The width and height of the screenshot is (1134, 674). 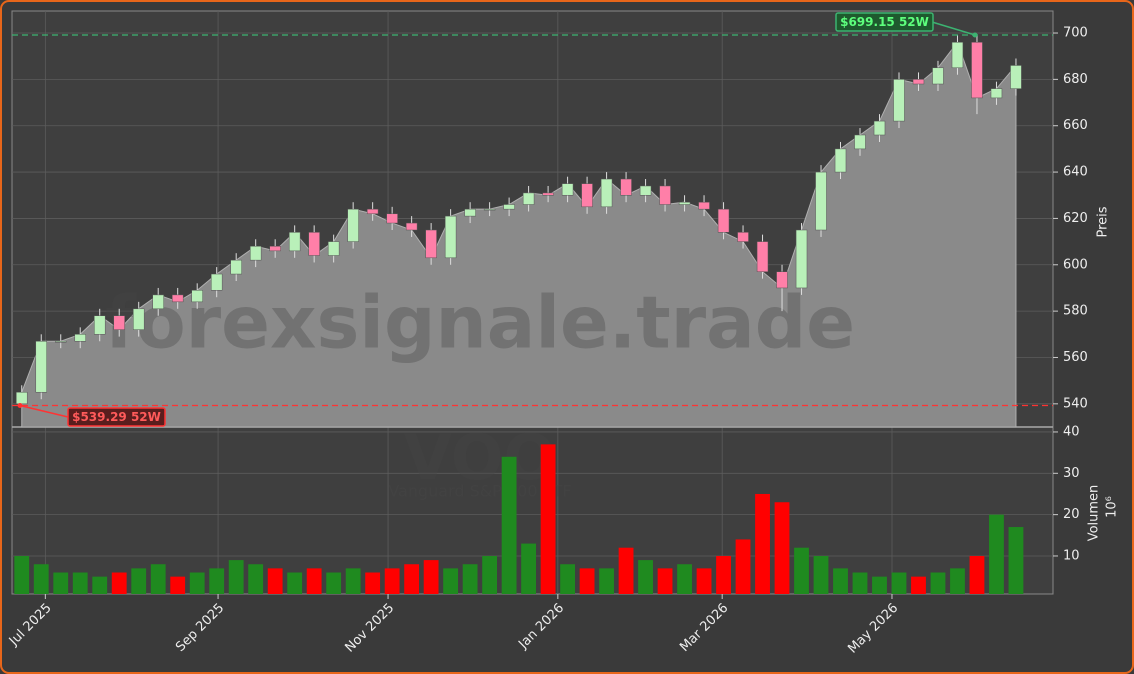 What do you see at coordinates (1075, 357) in the screenshot?
I see `y-tick-label: 560` at bounding box center [1075, 357].